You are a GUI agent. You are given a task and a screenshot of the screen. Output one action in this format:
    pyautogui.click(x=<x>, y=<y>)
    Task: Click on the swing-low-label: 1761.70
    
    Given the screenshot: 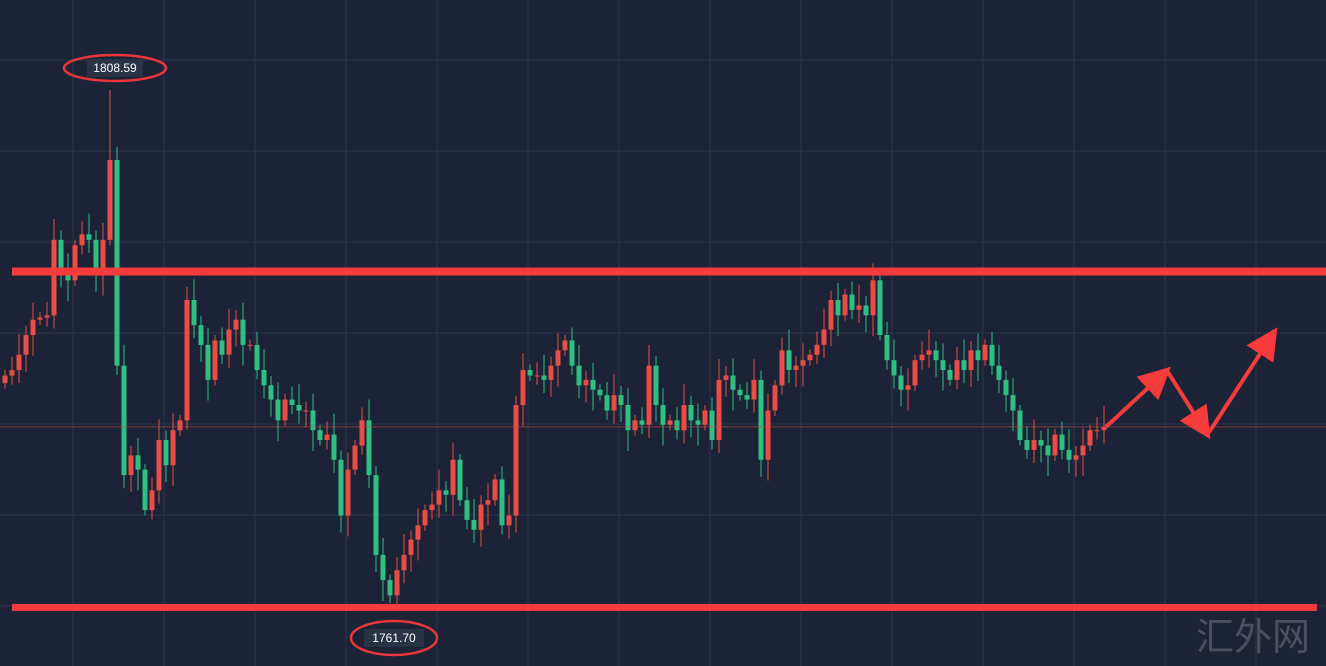 What is the action you would take?
    pyautogui.click(x=394, y=638)
    